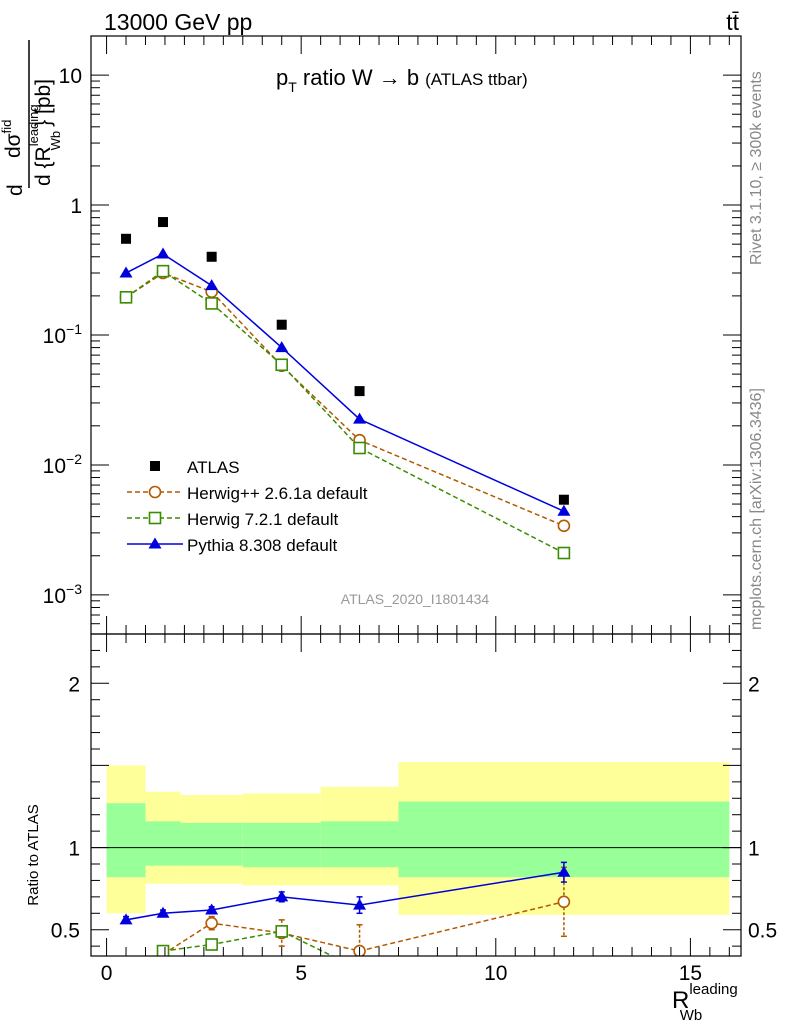  What do you see at coordinates (680, 1000) in the screenshot?
I see `xlabel-r: R` at bounding box center [680, 1000].